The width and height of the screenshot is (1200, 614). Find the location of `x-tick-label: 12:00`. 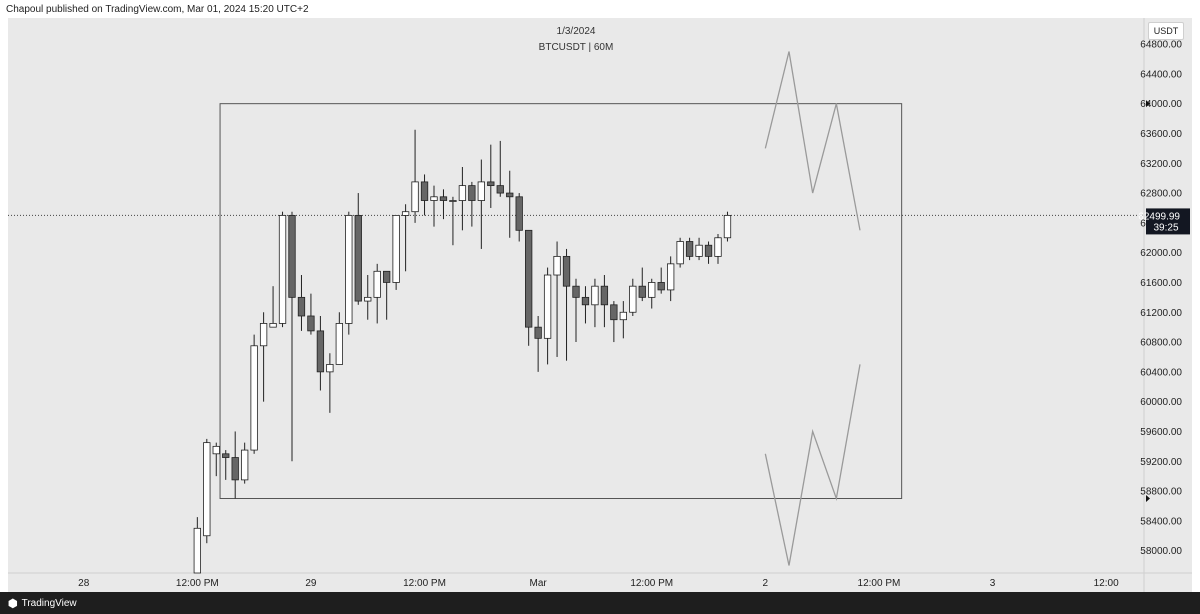

x-tick-label: 12:00 is located at coordinates (1106, 583).